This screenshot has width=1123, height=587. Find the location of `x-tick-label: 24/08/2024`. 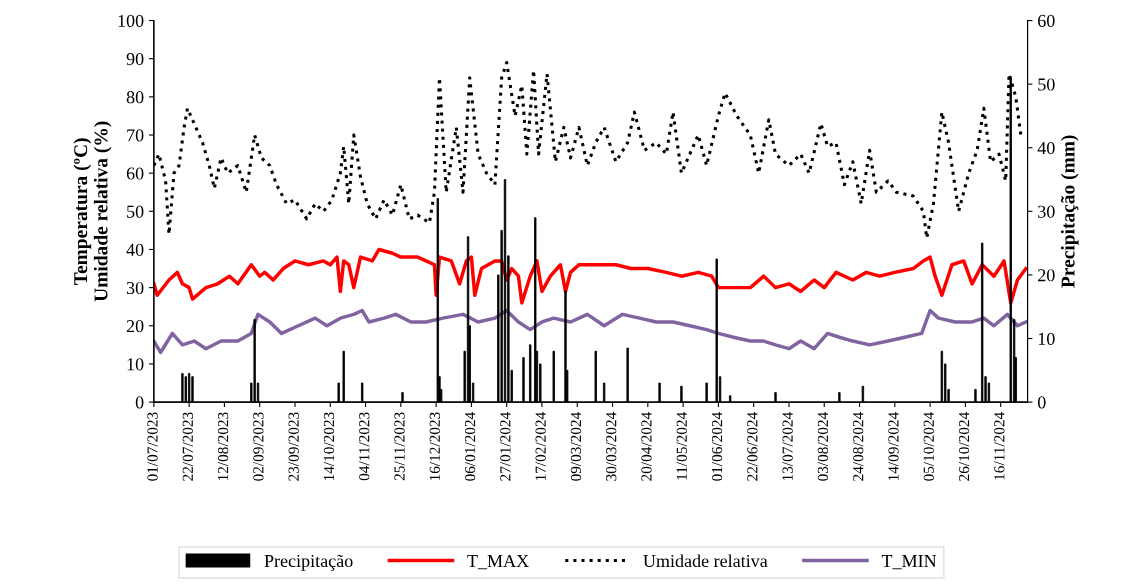

x-tick-label: 24/08/2024 is located at coordinates (858, 446).